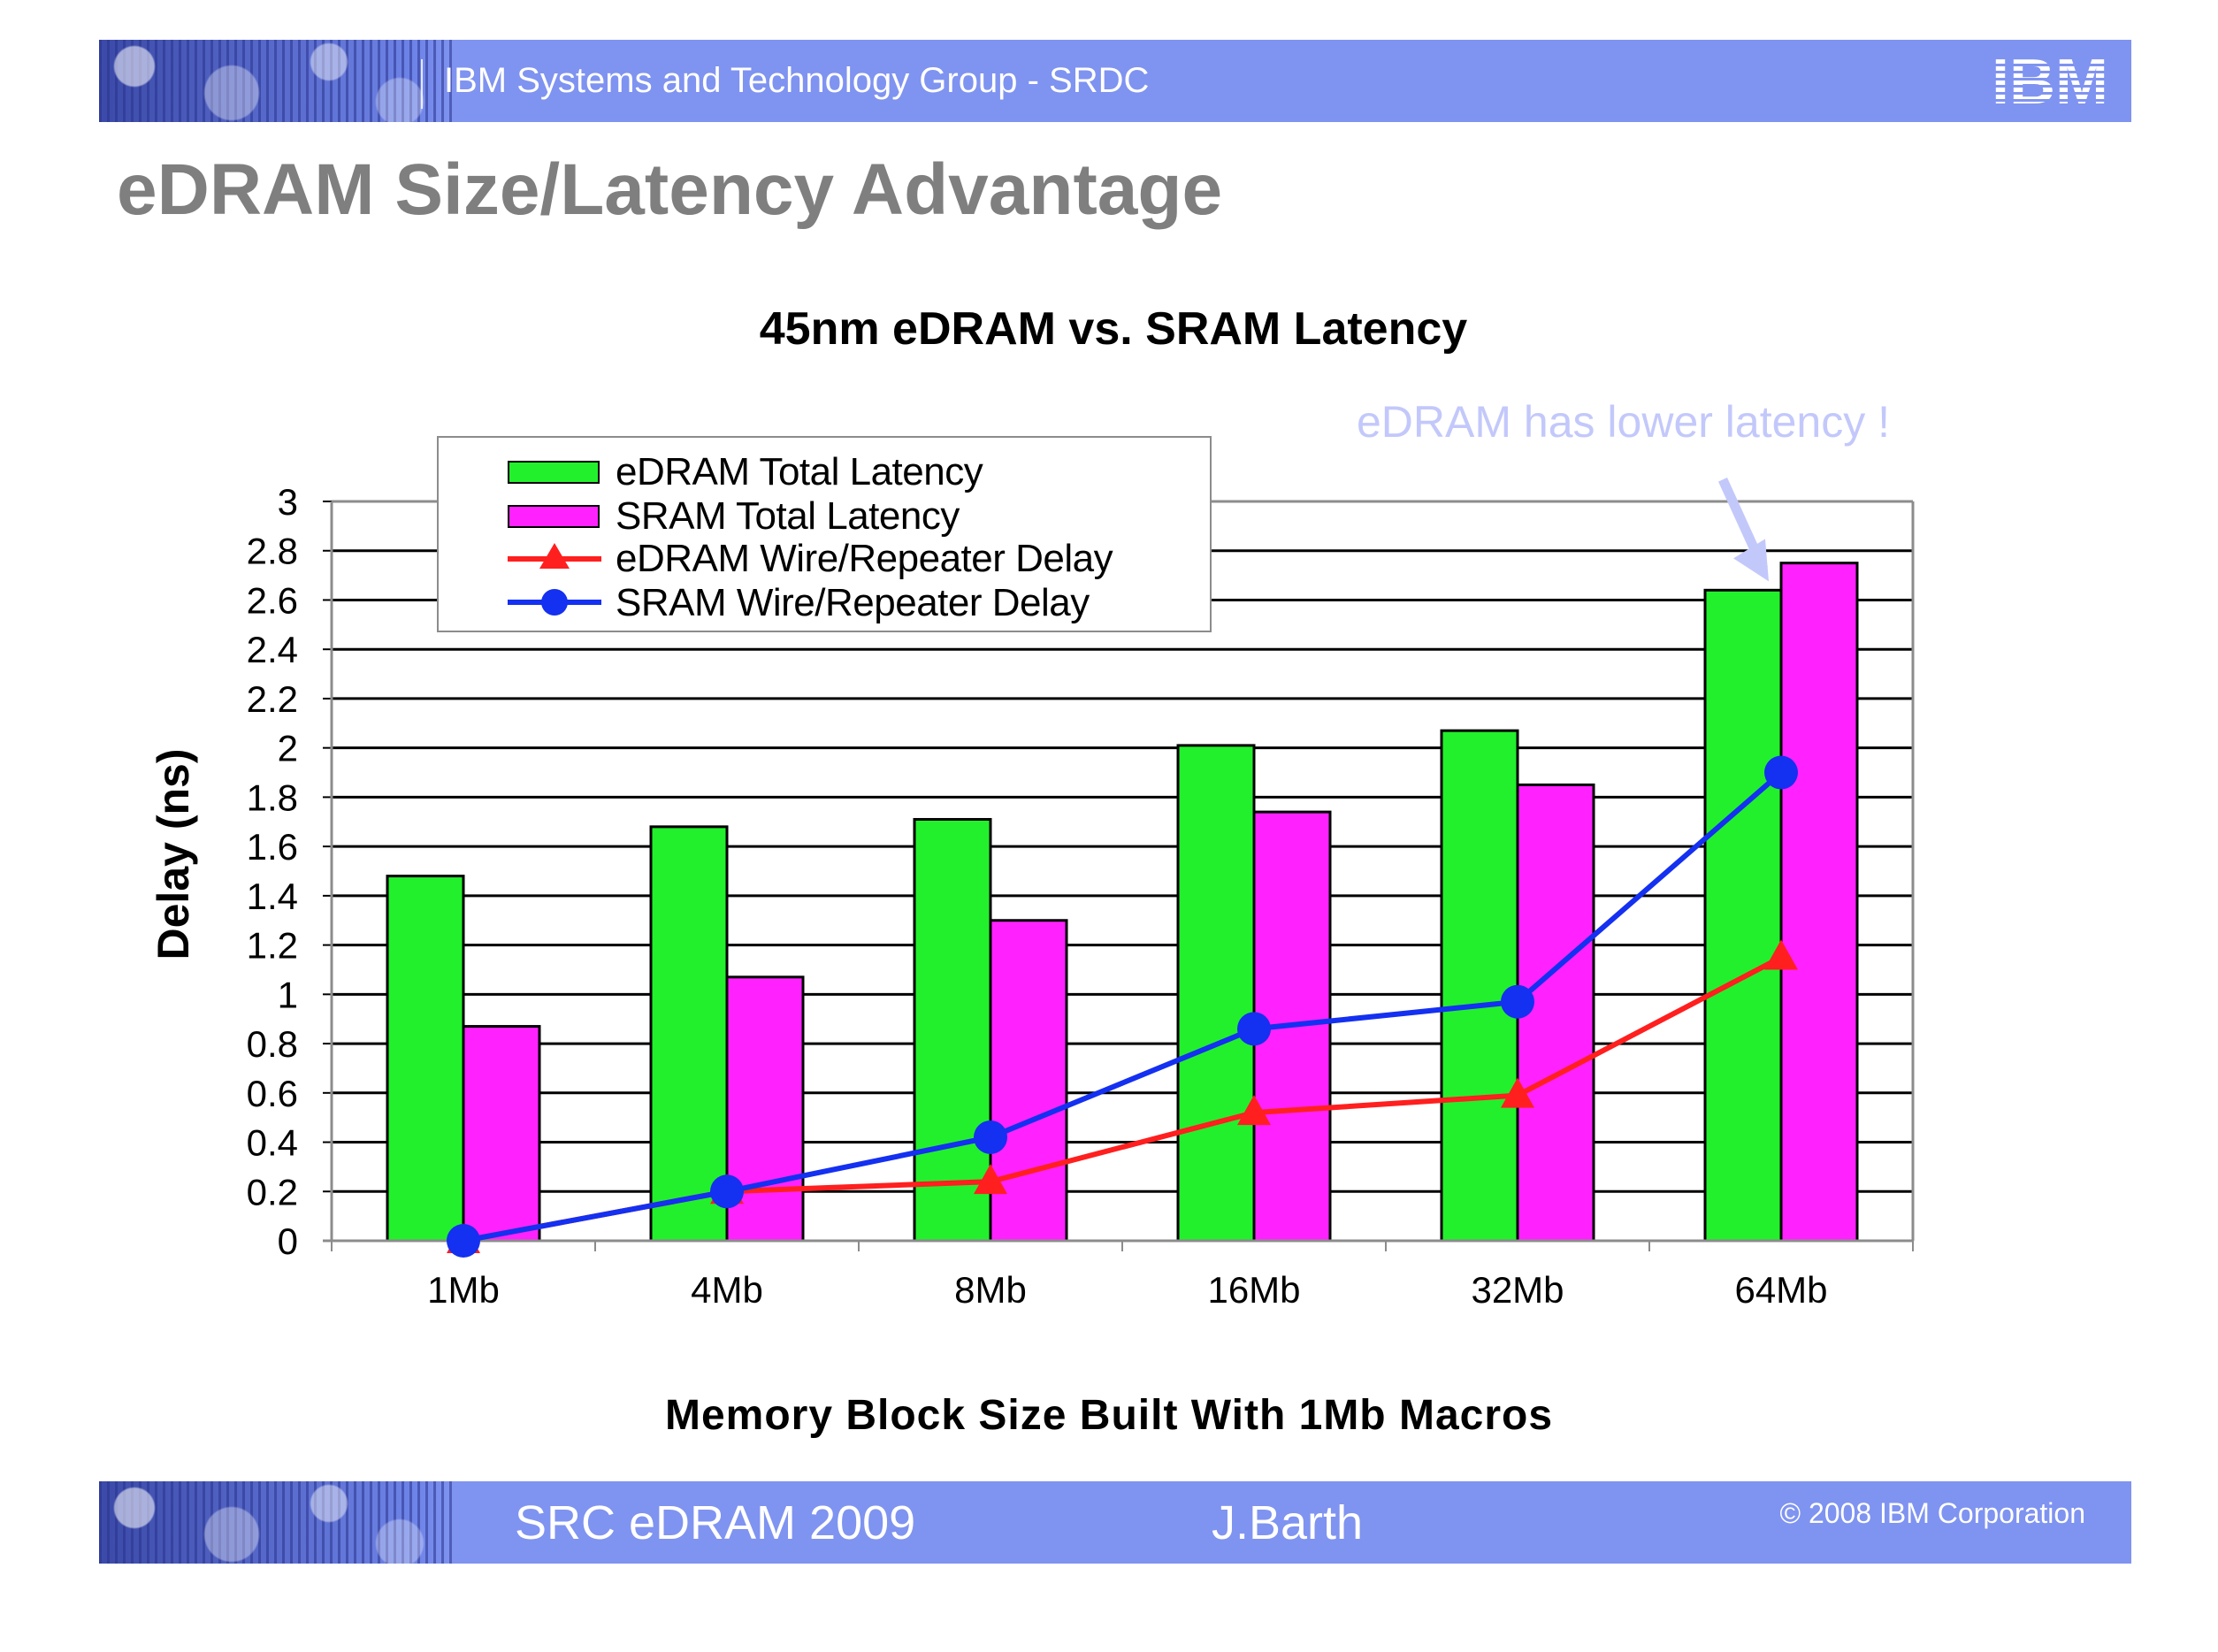 This screenshot has width=2218, height=1652. What do you see at coordinates (272, 847) in the screenshot?
I see `y-tick-label: 1.6` at bounding box center [272, 847].